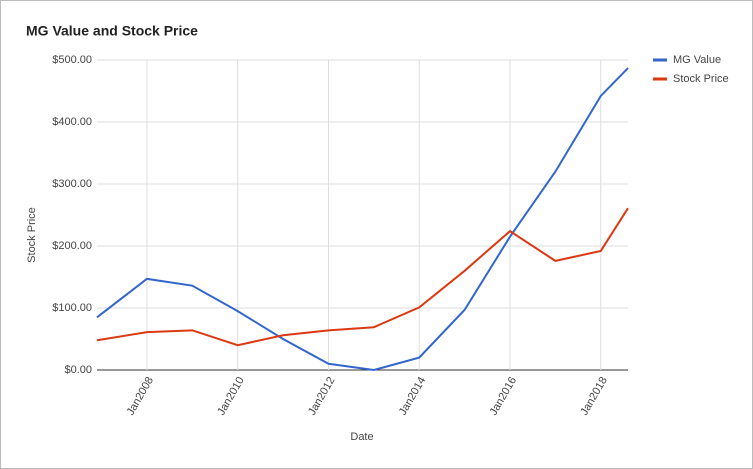  What do you see at coordinates (32, 235) in the screenshot?
I see `y-axis-title: Stock Price` at bounding box center [32, 235].